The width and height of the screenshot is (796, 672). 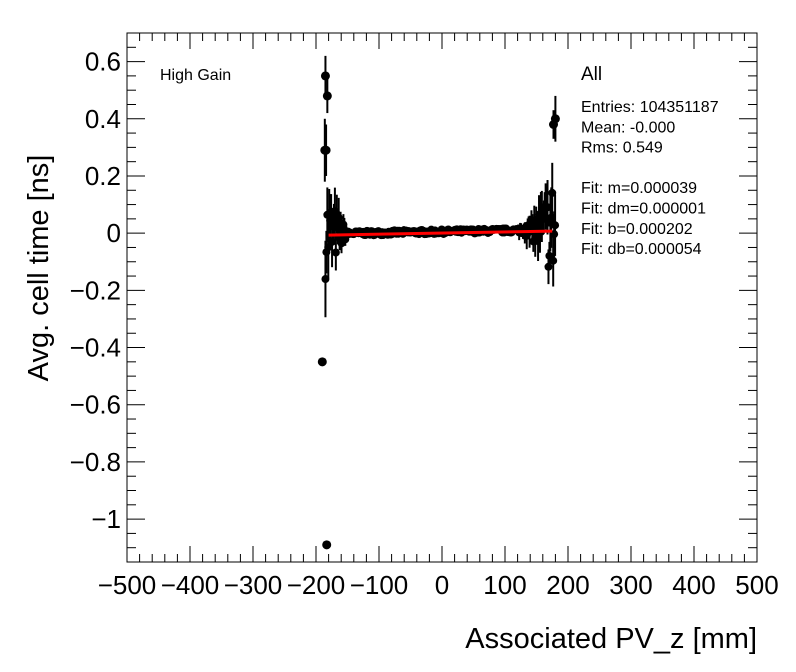 What do you see at coordinates (95, 462) in the screenshot?
I see `y-tick-label: −0.8` at bounding box center [95, 462].